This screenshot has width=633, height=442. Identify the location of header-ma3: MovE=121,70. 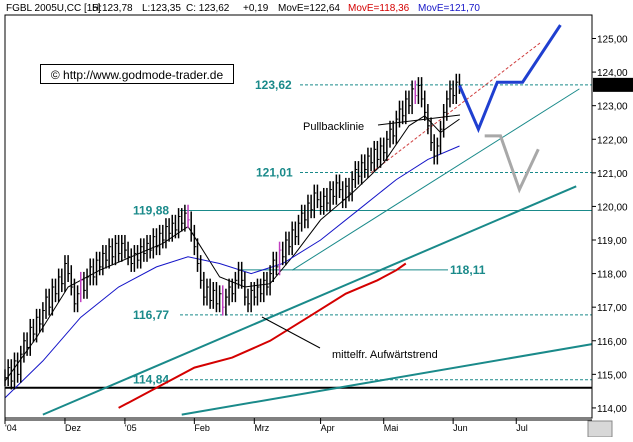
(449, 8).